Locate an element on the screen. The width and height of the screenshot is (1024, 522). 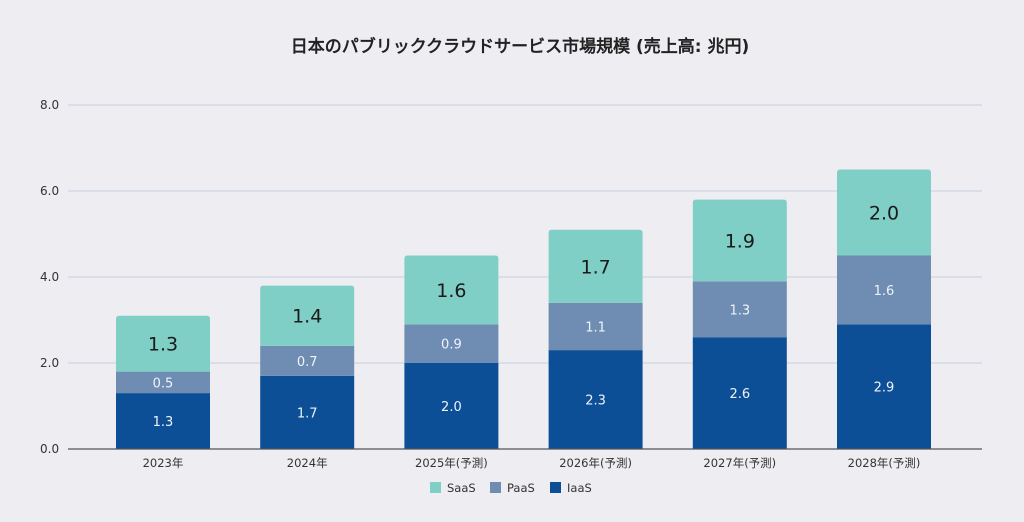
data-label: 2.9 is located at coordinates (884, 388).